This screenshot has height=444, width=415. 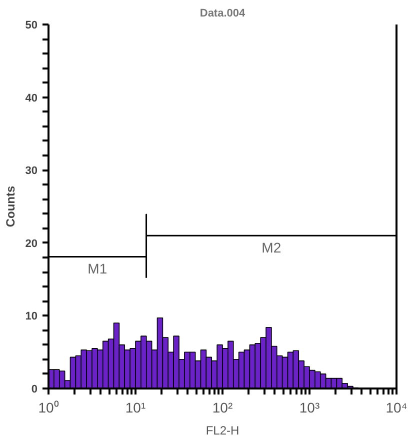 What do you see at coordinates (31, 171) in the screenshot?
I see `y-tick-label: 30` at bounding box center [31, 171].